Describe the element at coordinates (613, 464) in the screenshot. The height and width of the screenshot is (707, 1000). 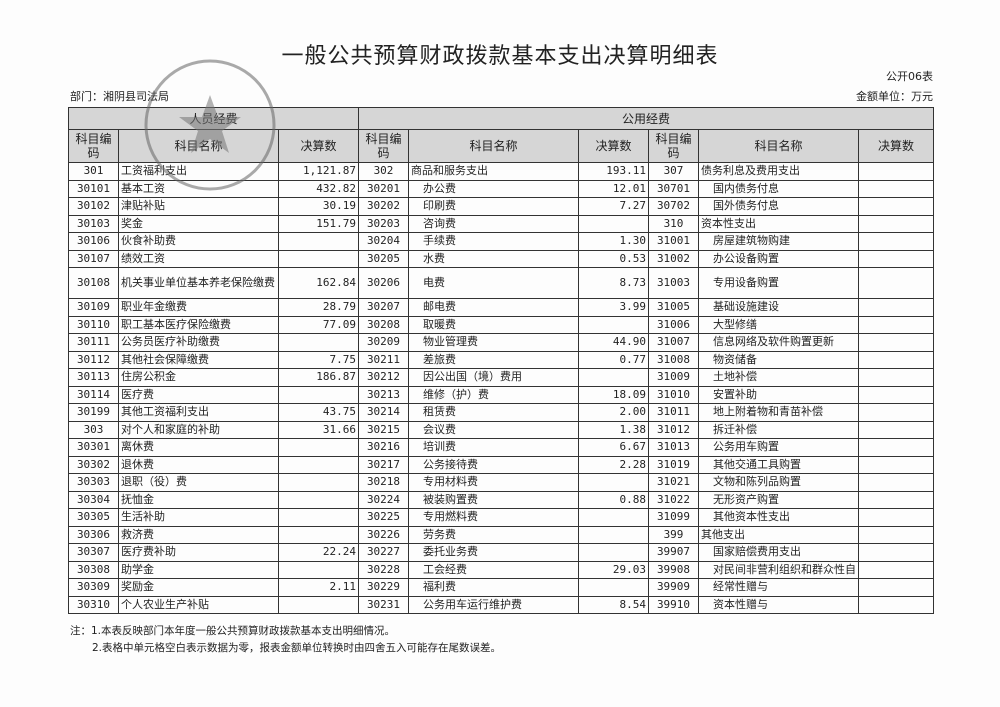
I see `amount-cell: 2.28` at that location.